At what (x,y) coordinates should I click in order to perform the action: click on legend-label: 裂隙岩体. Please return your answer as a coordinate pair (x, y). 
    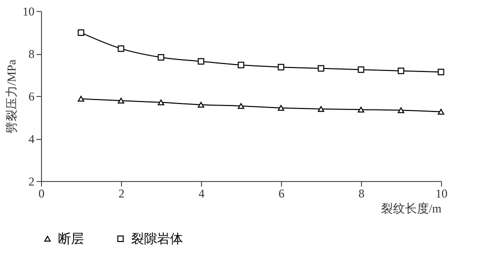
    Looking at the image, I should click on (157, 238).